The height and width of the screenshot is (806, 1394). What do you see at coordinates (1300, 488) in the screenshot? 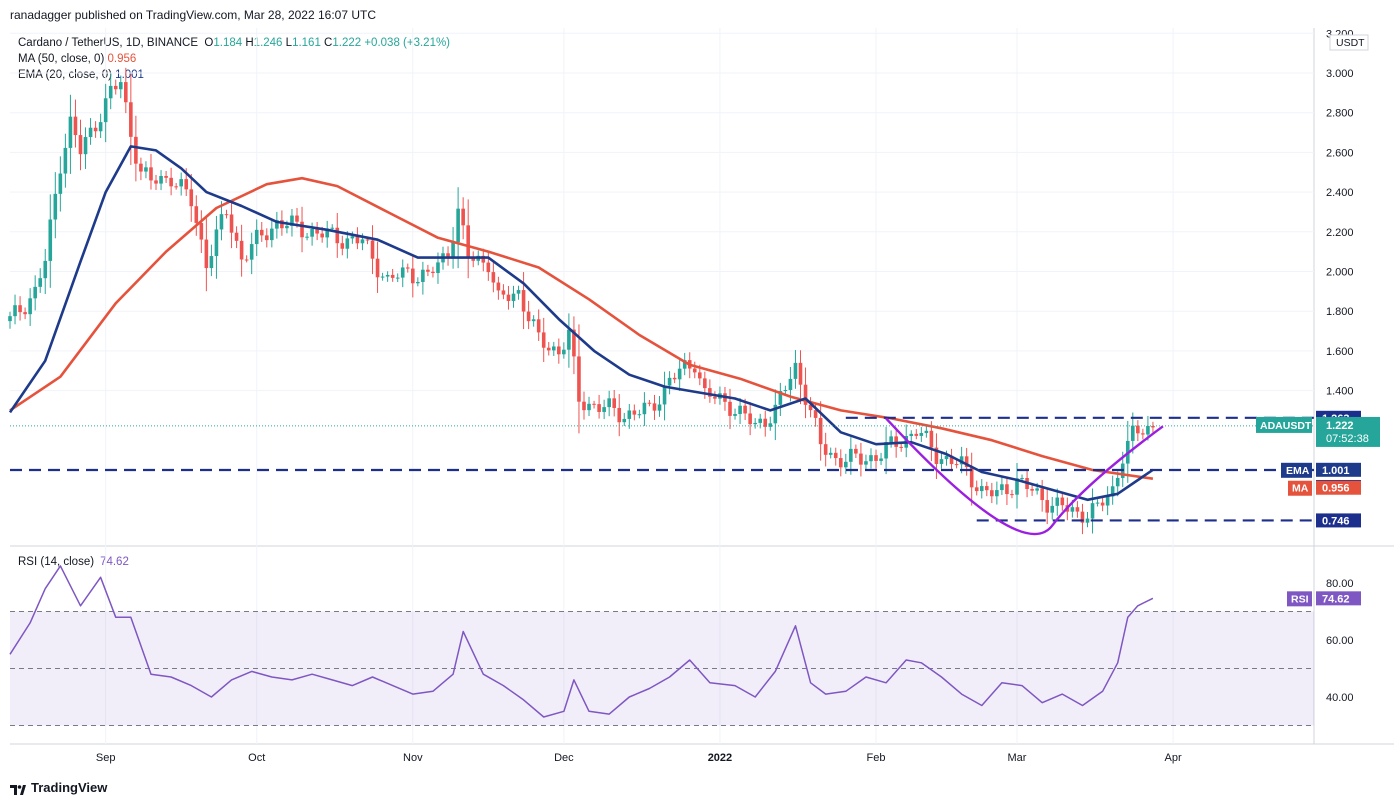
I see `ma-name-bg` at bounding box center [1300, 488].